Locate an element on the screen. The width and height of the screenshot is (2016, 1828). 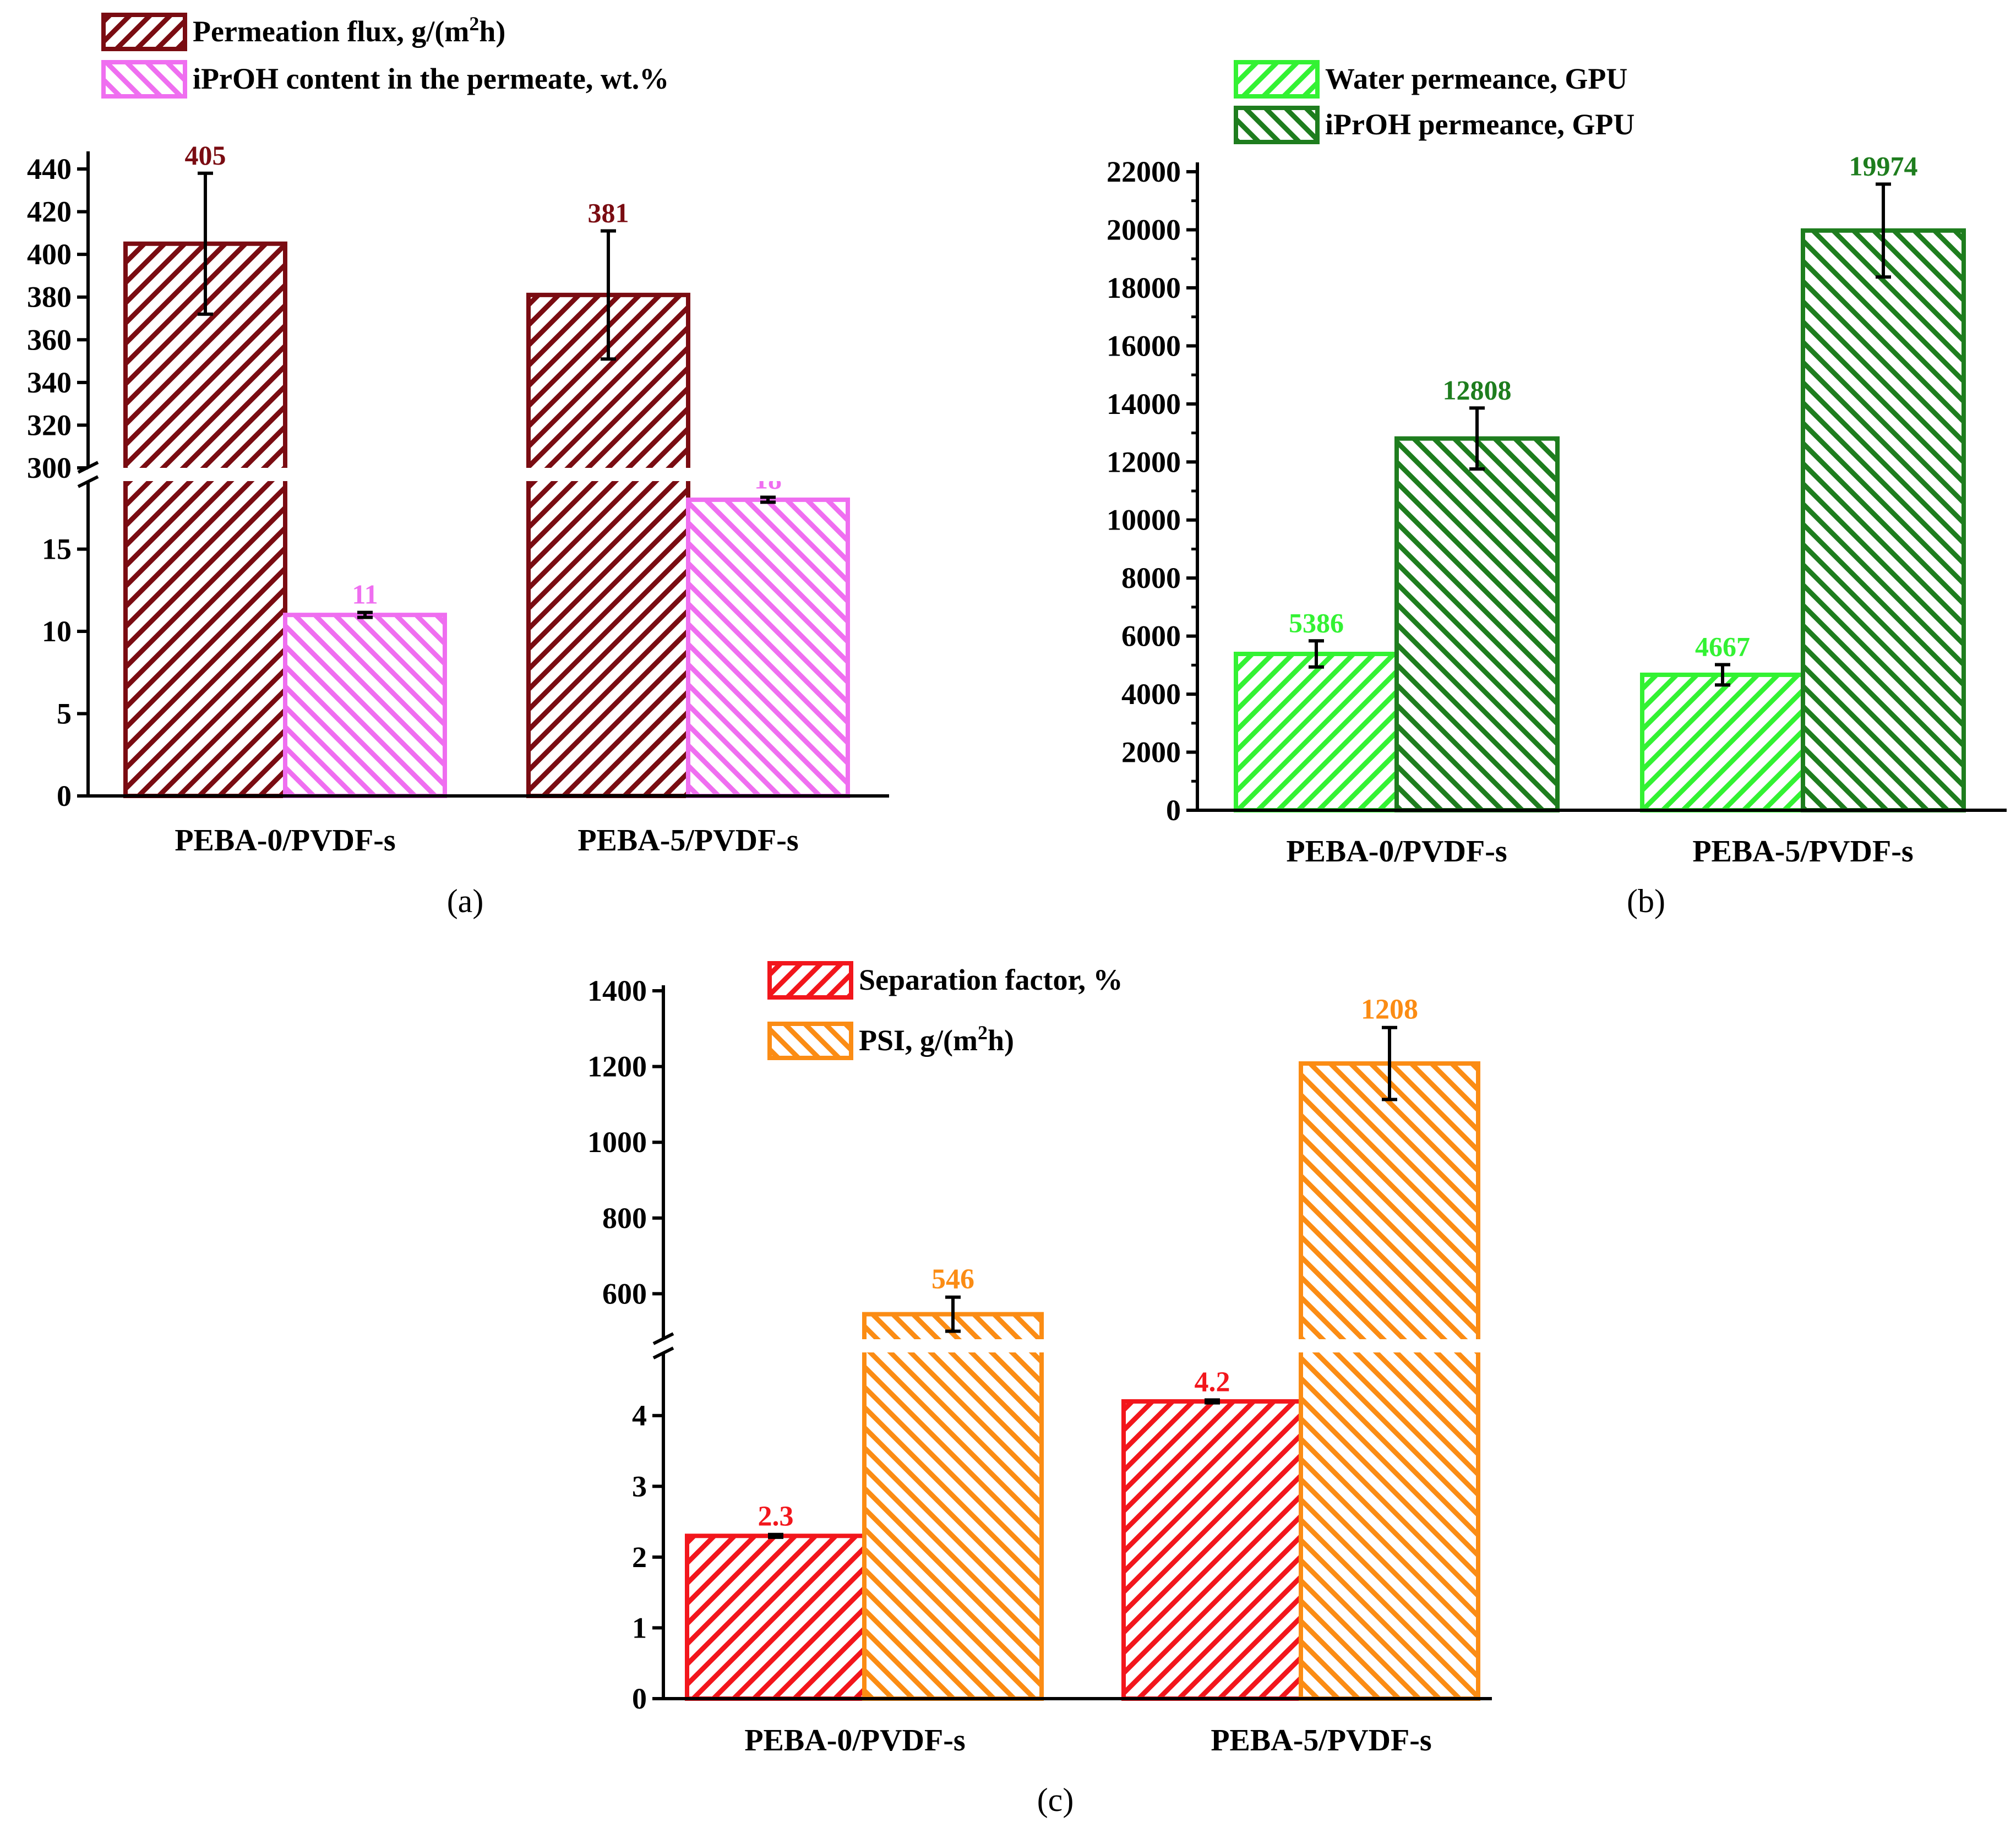
y-tick-label-b: 0 is located at coordinates (1173, 810).